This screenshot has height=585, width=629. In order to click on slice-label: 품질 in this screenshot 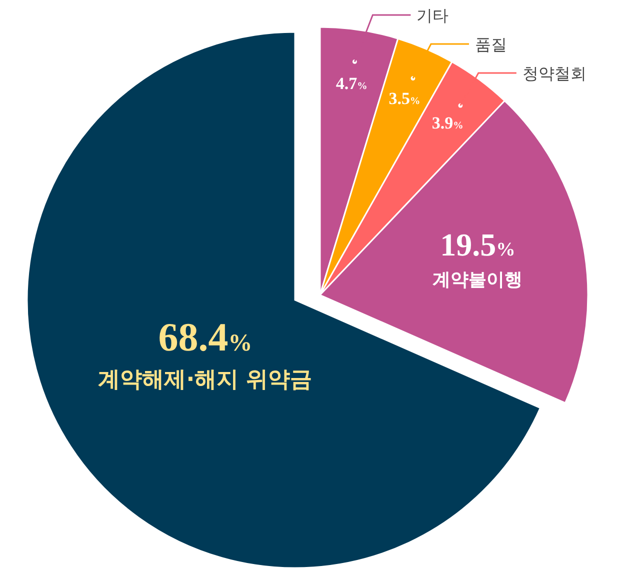, I will do `click(490, 44)`.